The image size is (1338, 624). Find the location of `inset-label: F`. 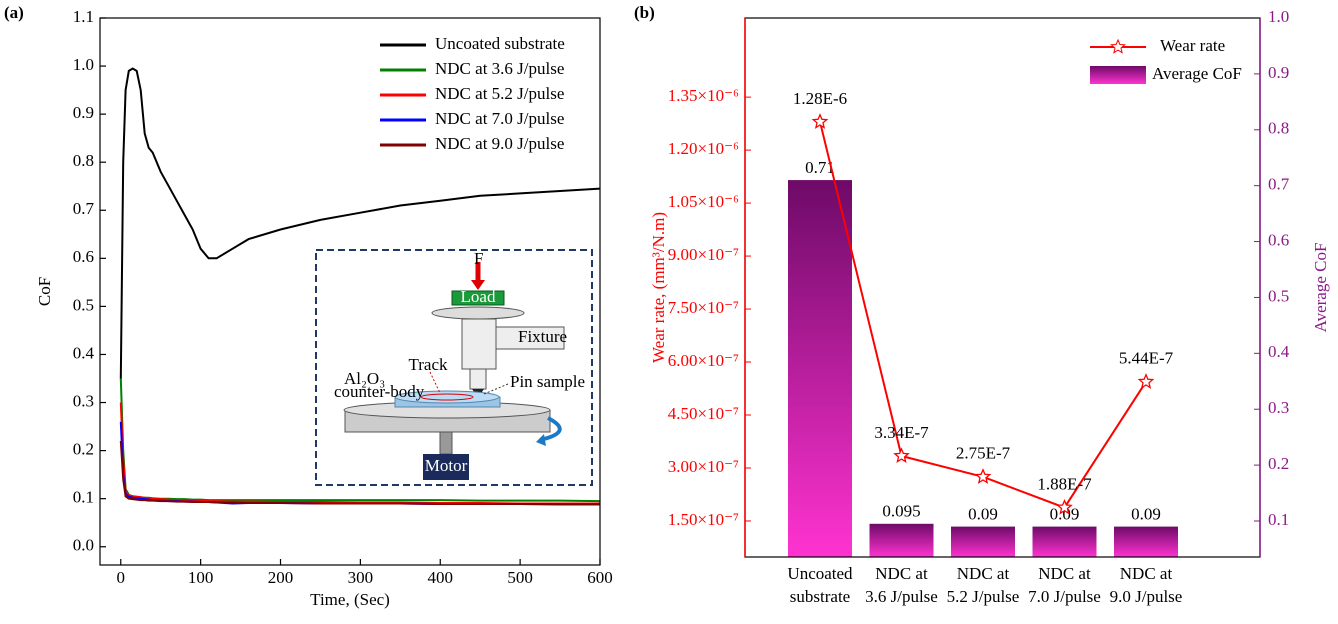

inset-label: F is located at coordinates (478, 258).